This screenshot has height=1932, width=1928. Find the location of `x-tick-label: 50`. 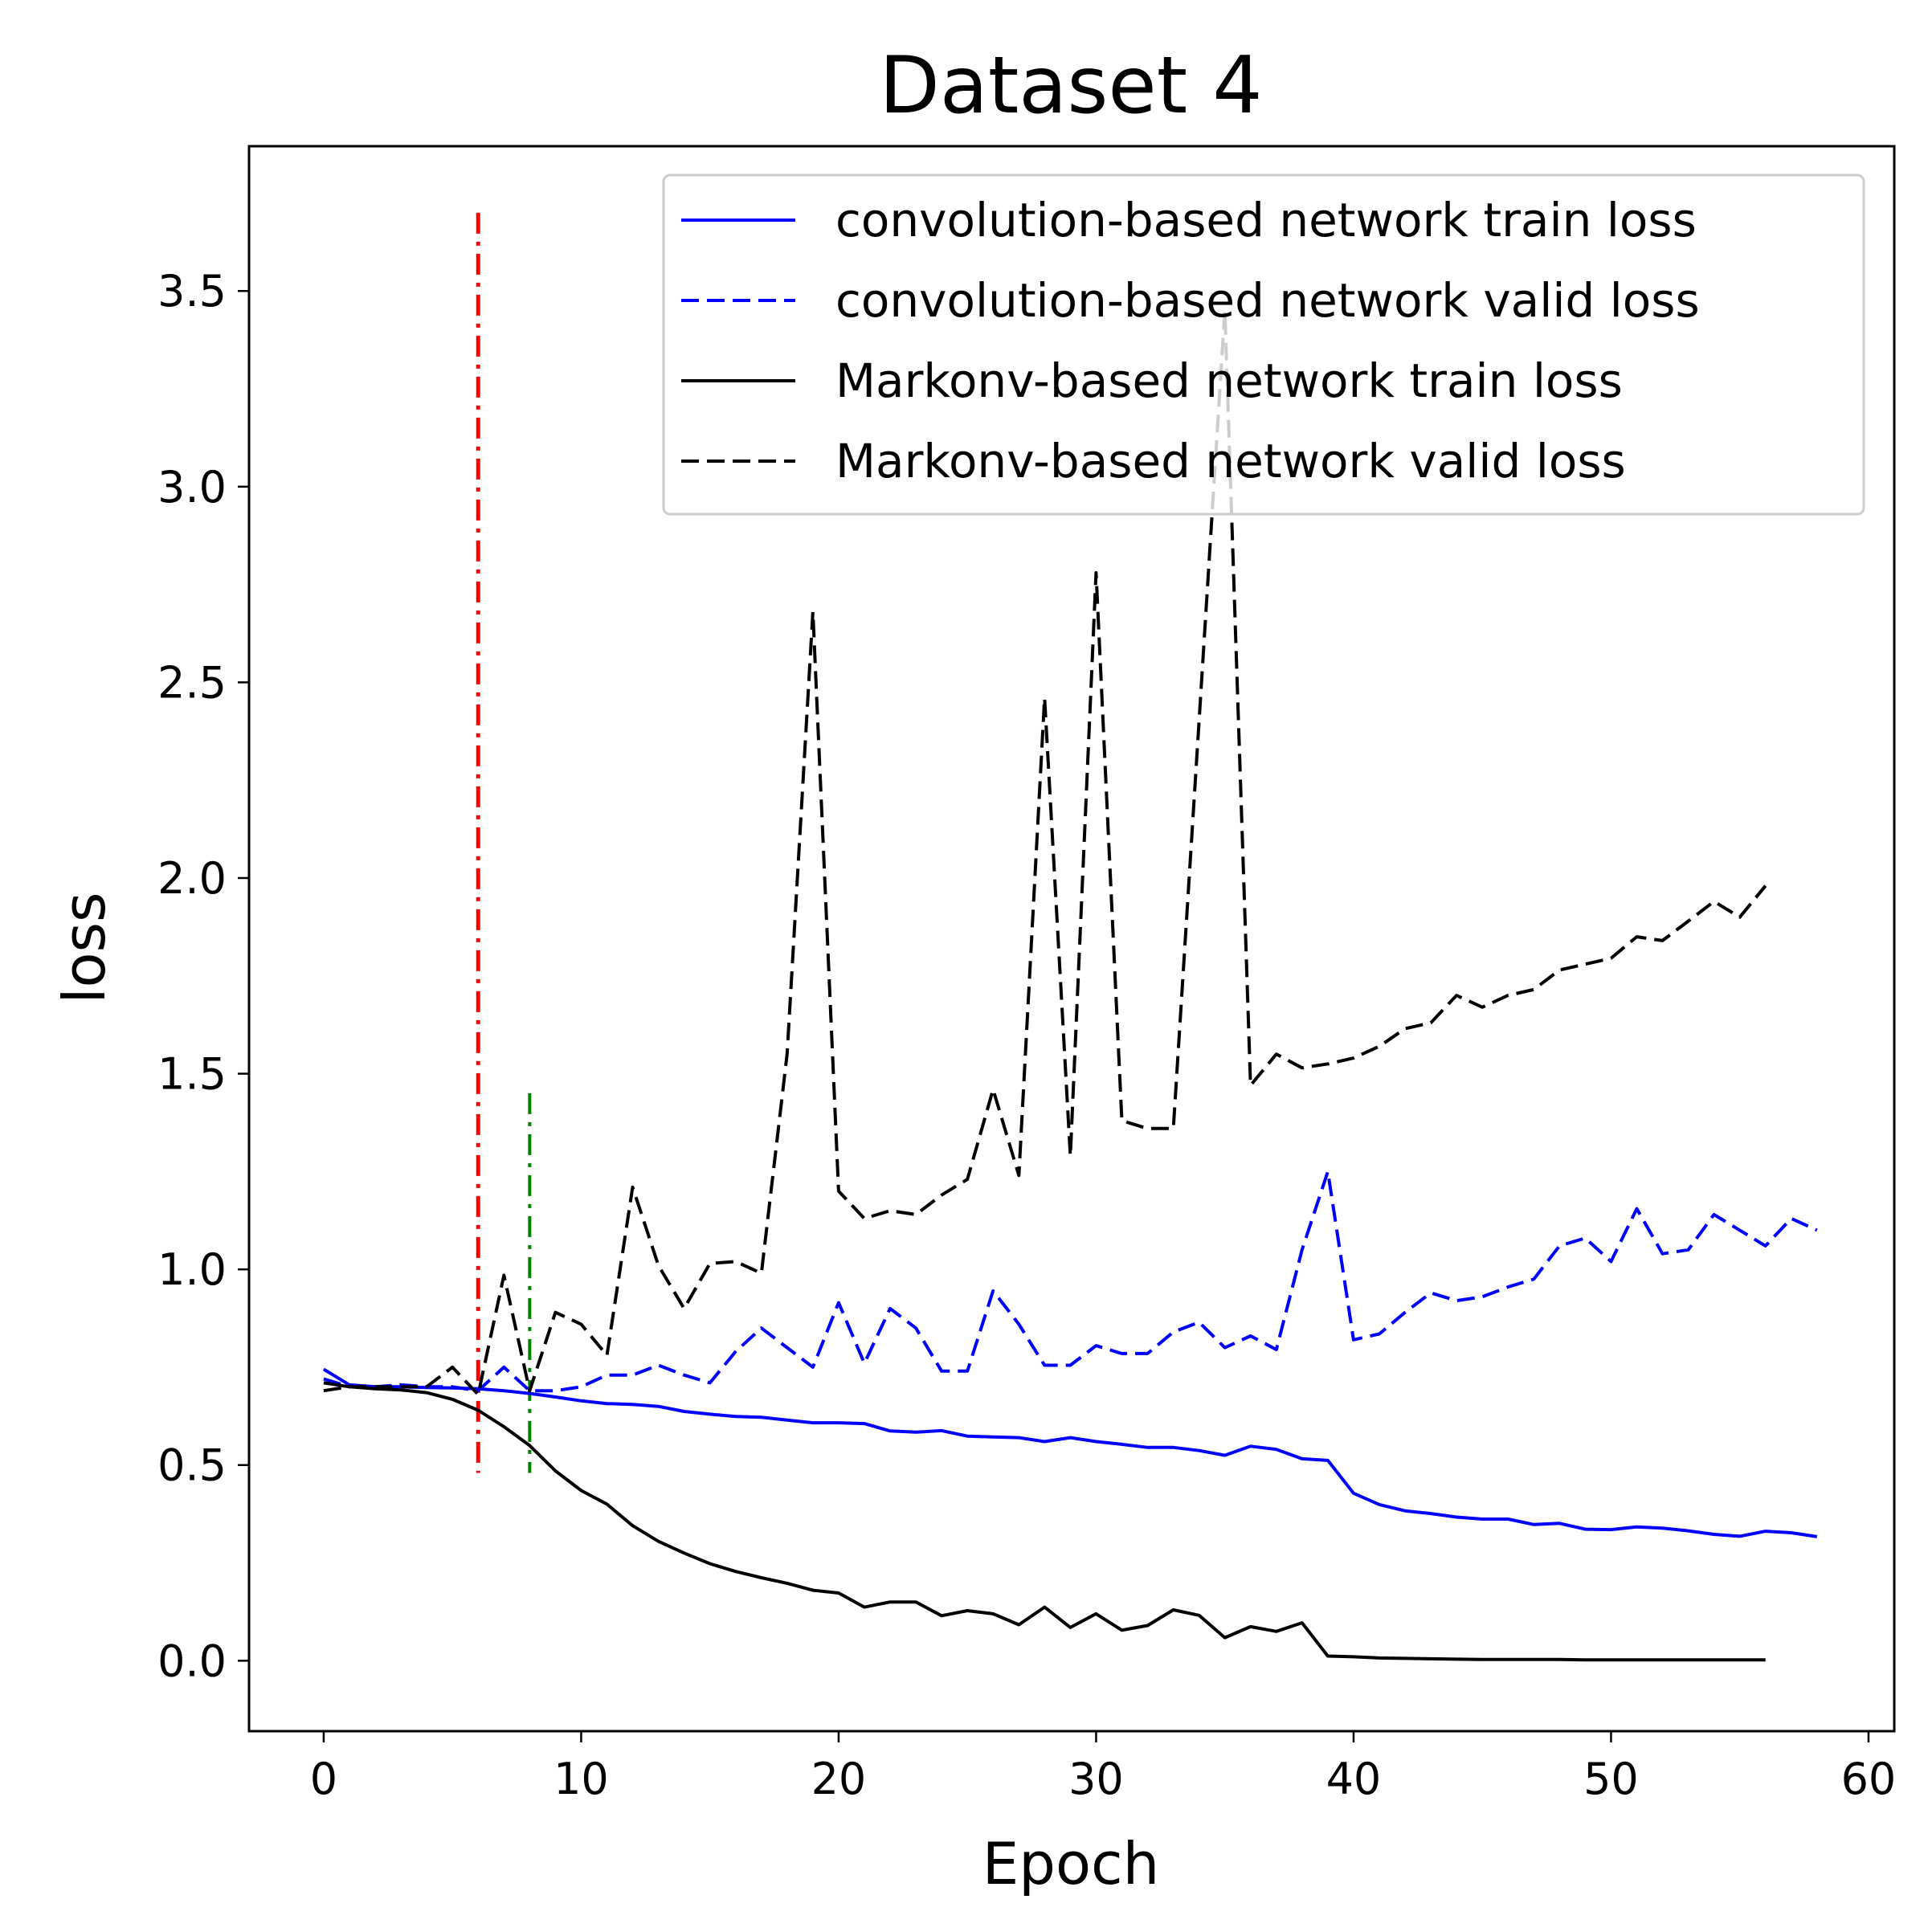

x-tick-label: 50 is located at coordinates (1611, 1779).